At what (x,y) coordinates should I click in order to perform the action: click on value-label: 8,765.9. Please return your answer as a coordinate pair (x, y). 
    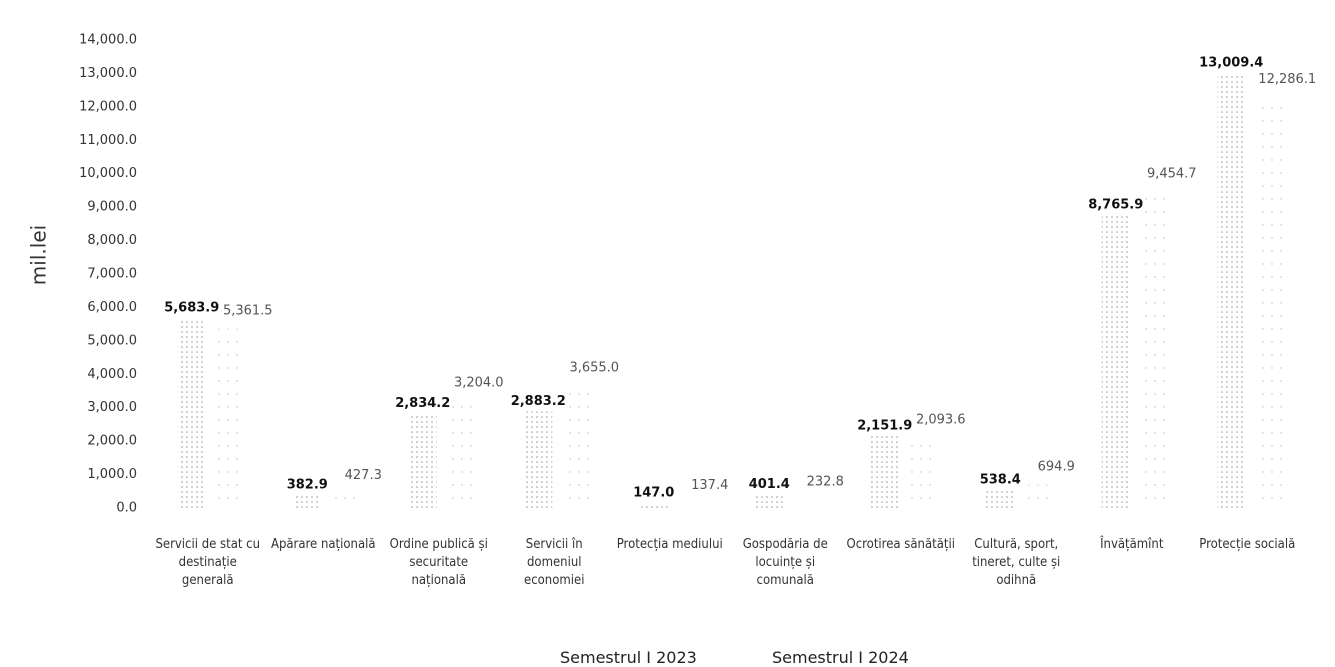
    Looking at the image, I should click on (1115, 204).